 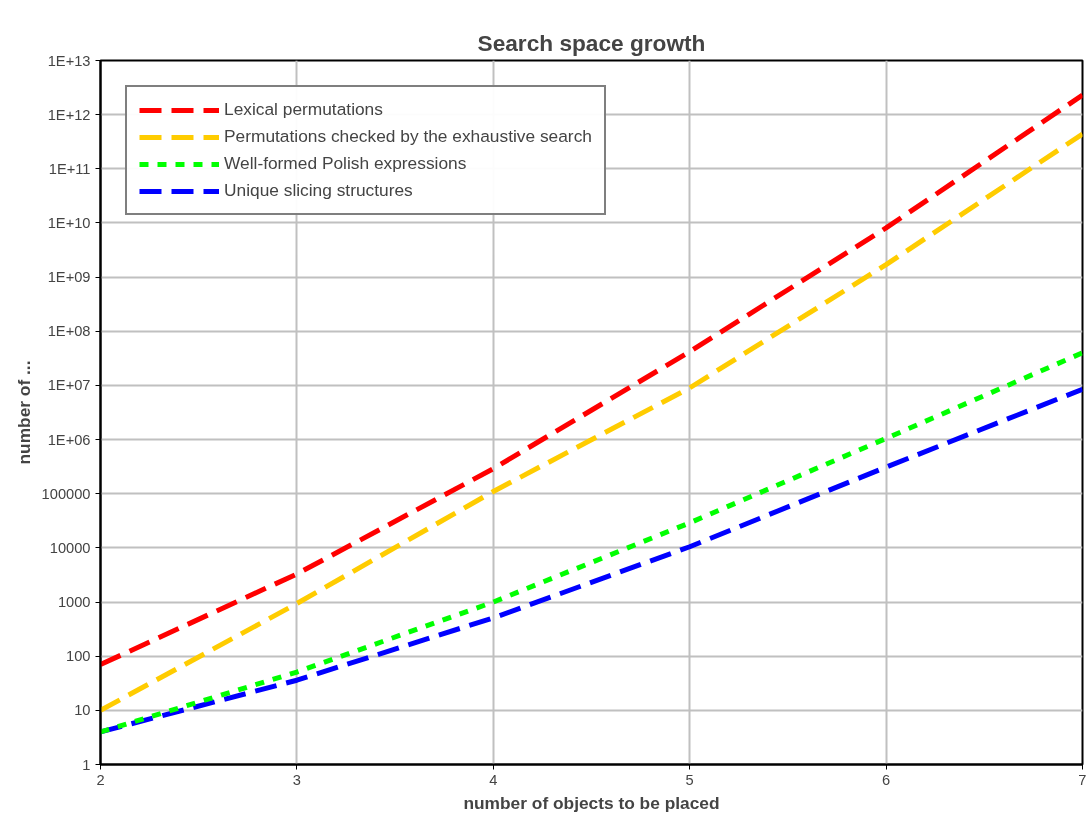 I want to click on legend-label: Lexical permutations, so click(x=303, y=109).